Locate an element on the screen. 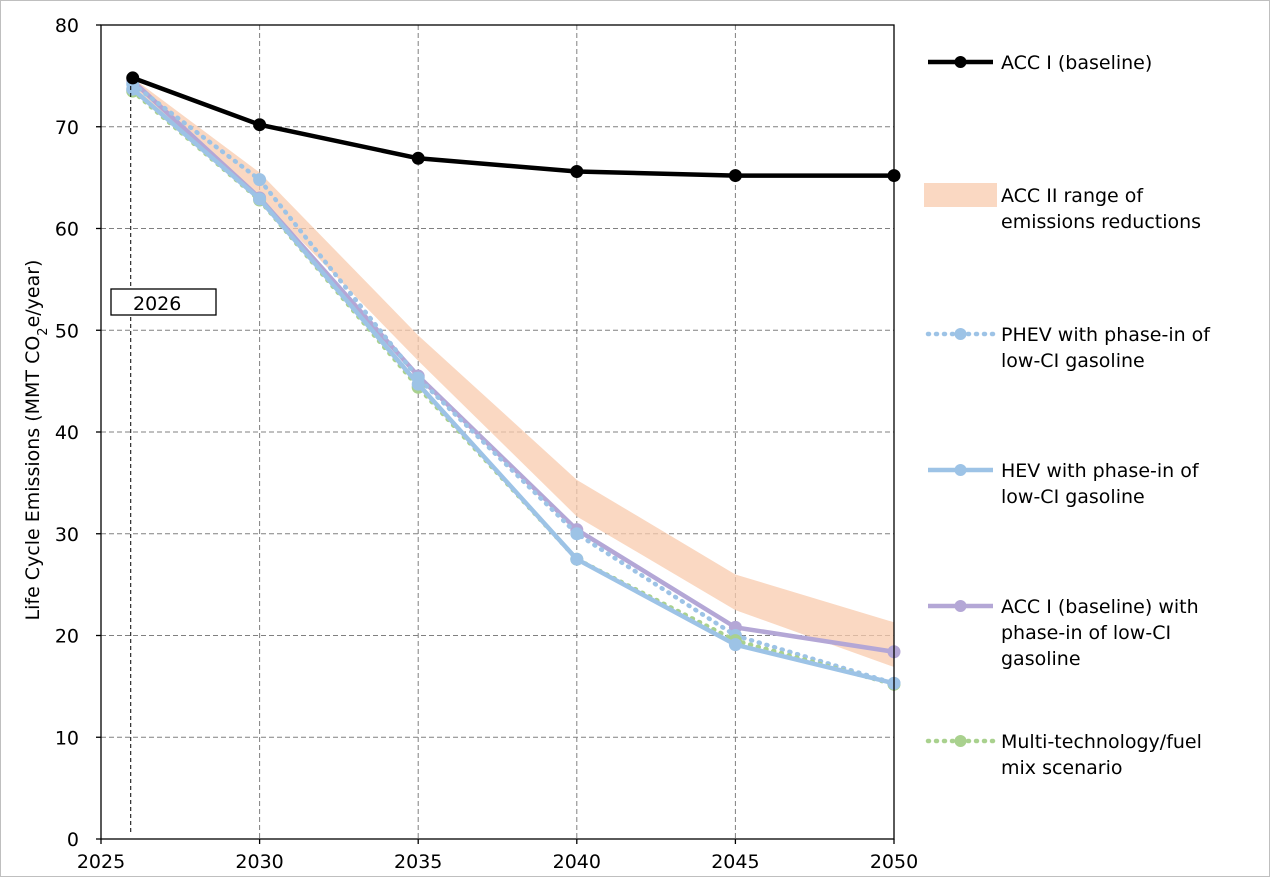  legend-item-acc1: ACC I (baseline) is located at coordinates (1040, 63).